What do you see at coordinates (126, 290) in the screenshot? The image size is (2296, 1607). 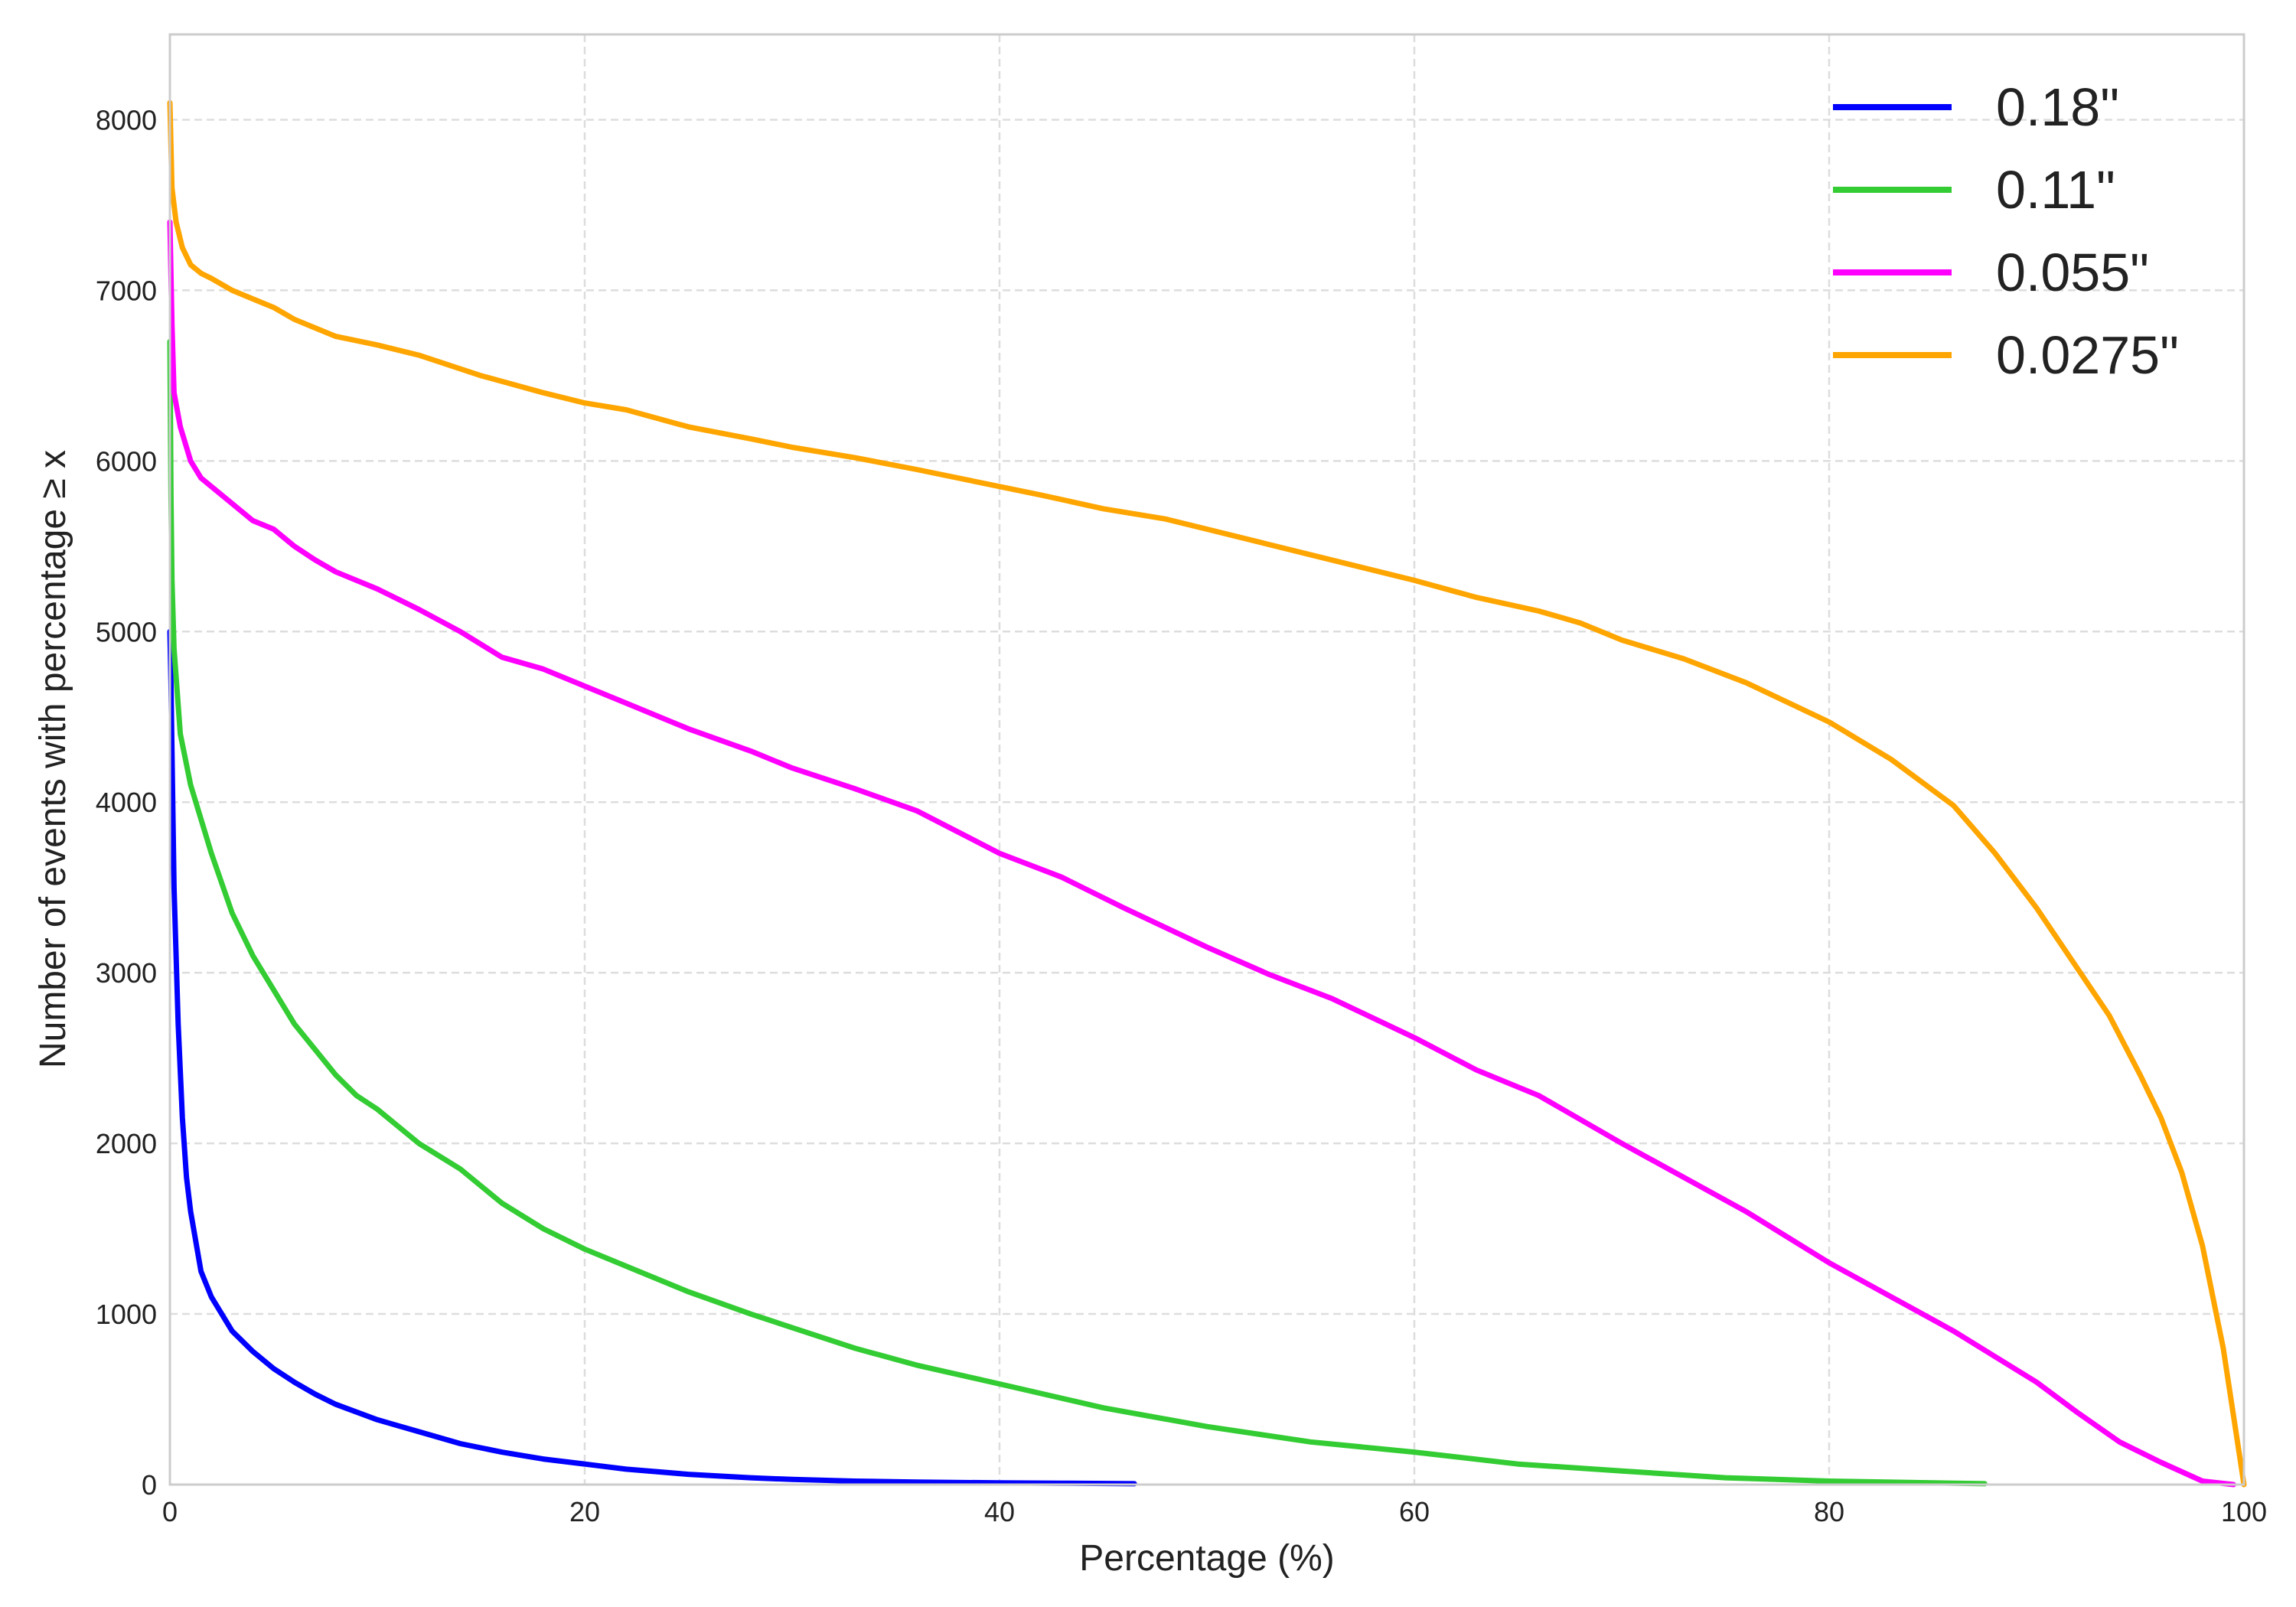 I see `y-tick-label: 7000` at bounding box center [126, 290].